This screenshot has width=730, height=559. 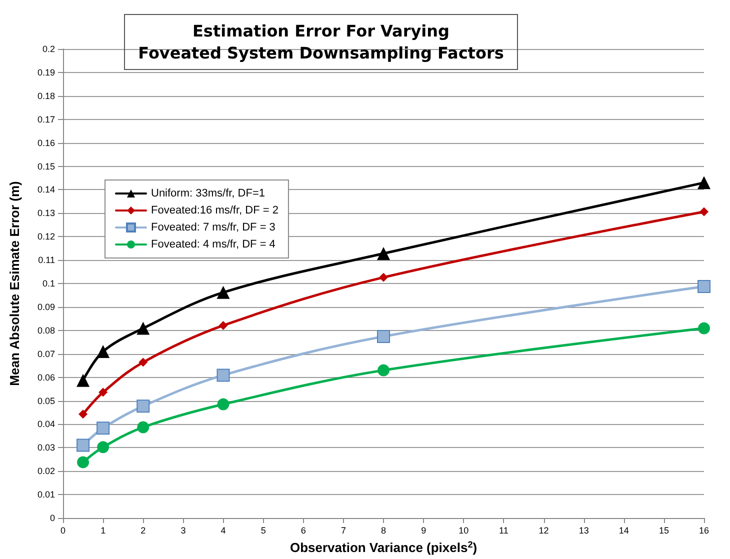 What do you see at coordinates (103, 531) in the screenshot?
I see `x-tick-label: 1` at bounding box center [103, 531].